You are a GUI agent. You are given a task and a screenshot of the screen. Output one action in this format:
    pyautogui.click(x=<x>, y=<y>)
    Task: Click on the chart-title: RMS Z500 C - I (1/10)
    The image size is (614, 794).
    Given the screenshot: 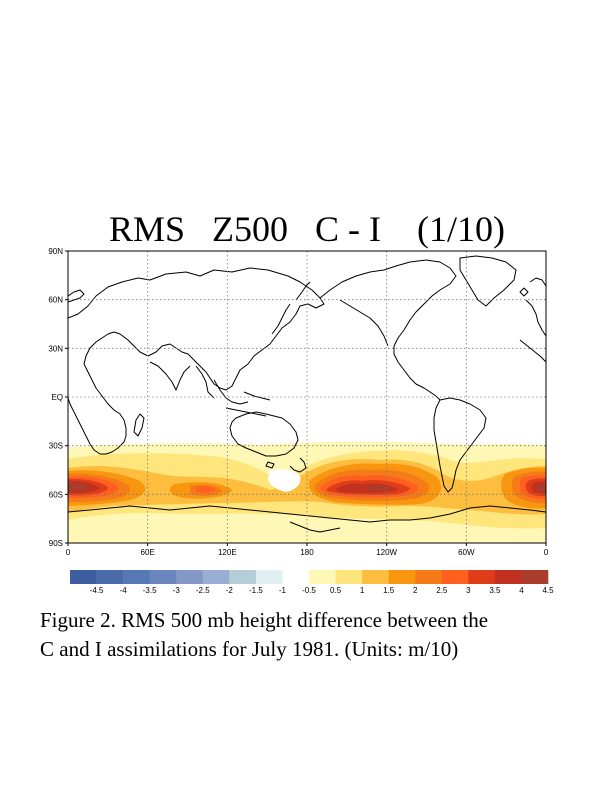 What is the action you would take?
    pyautogui.click(x=307, y=229)
    